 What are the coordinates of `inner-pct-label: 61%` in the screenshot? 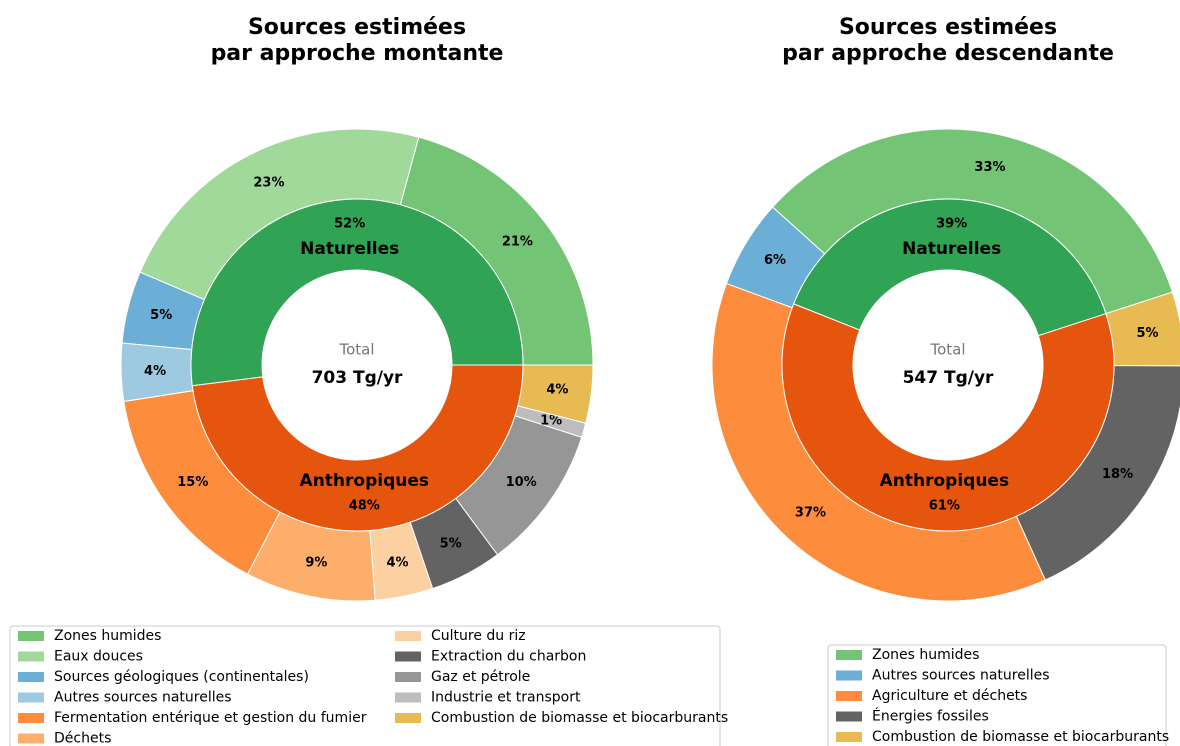 It's located at (944, 505).